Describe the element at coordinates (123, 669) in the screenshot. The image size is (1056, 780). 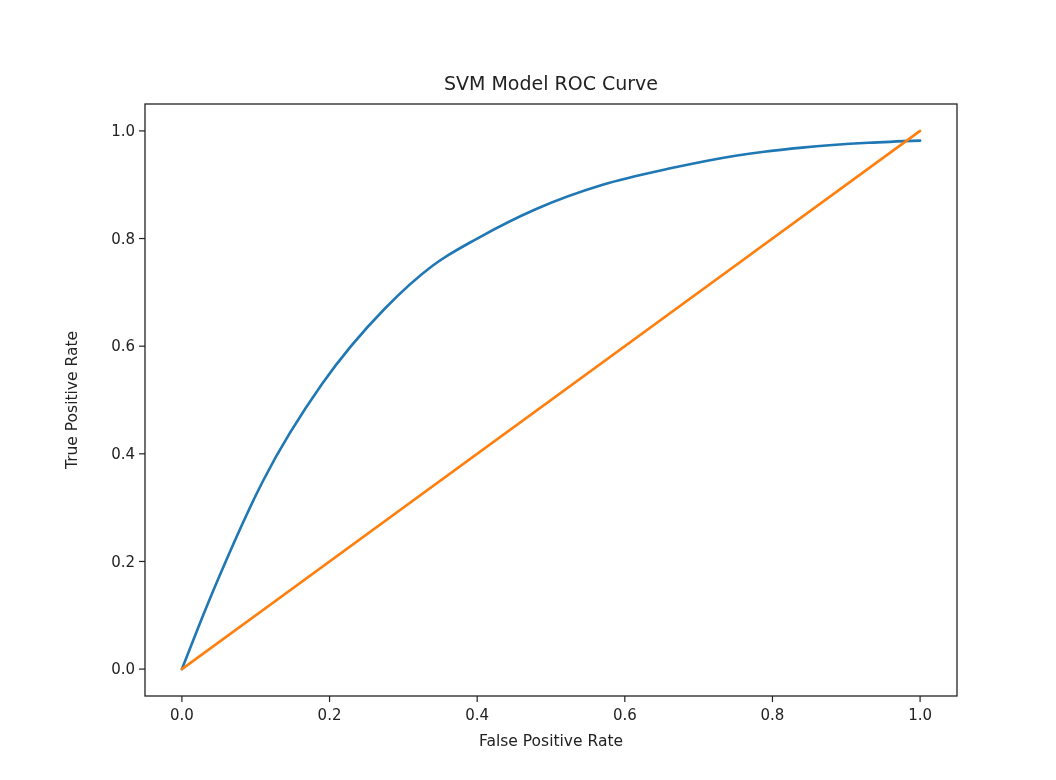
I see `y-tick-label: 0.0` at that location.